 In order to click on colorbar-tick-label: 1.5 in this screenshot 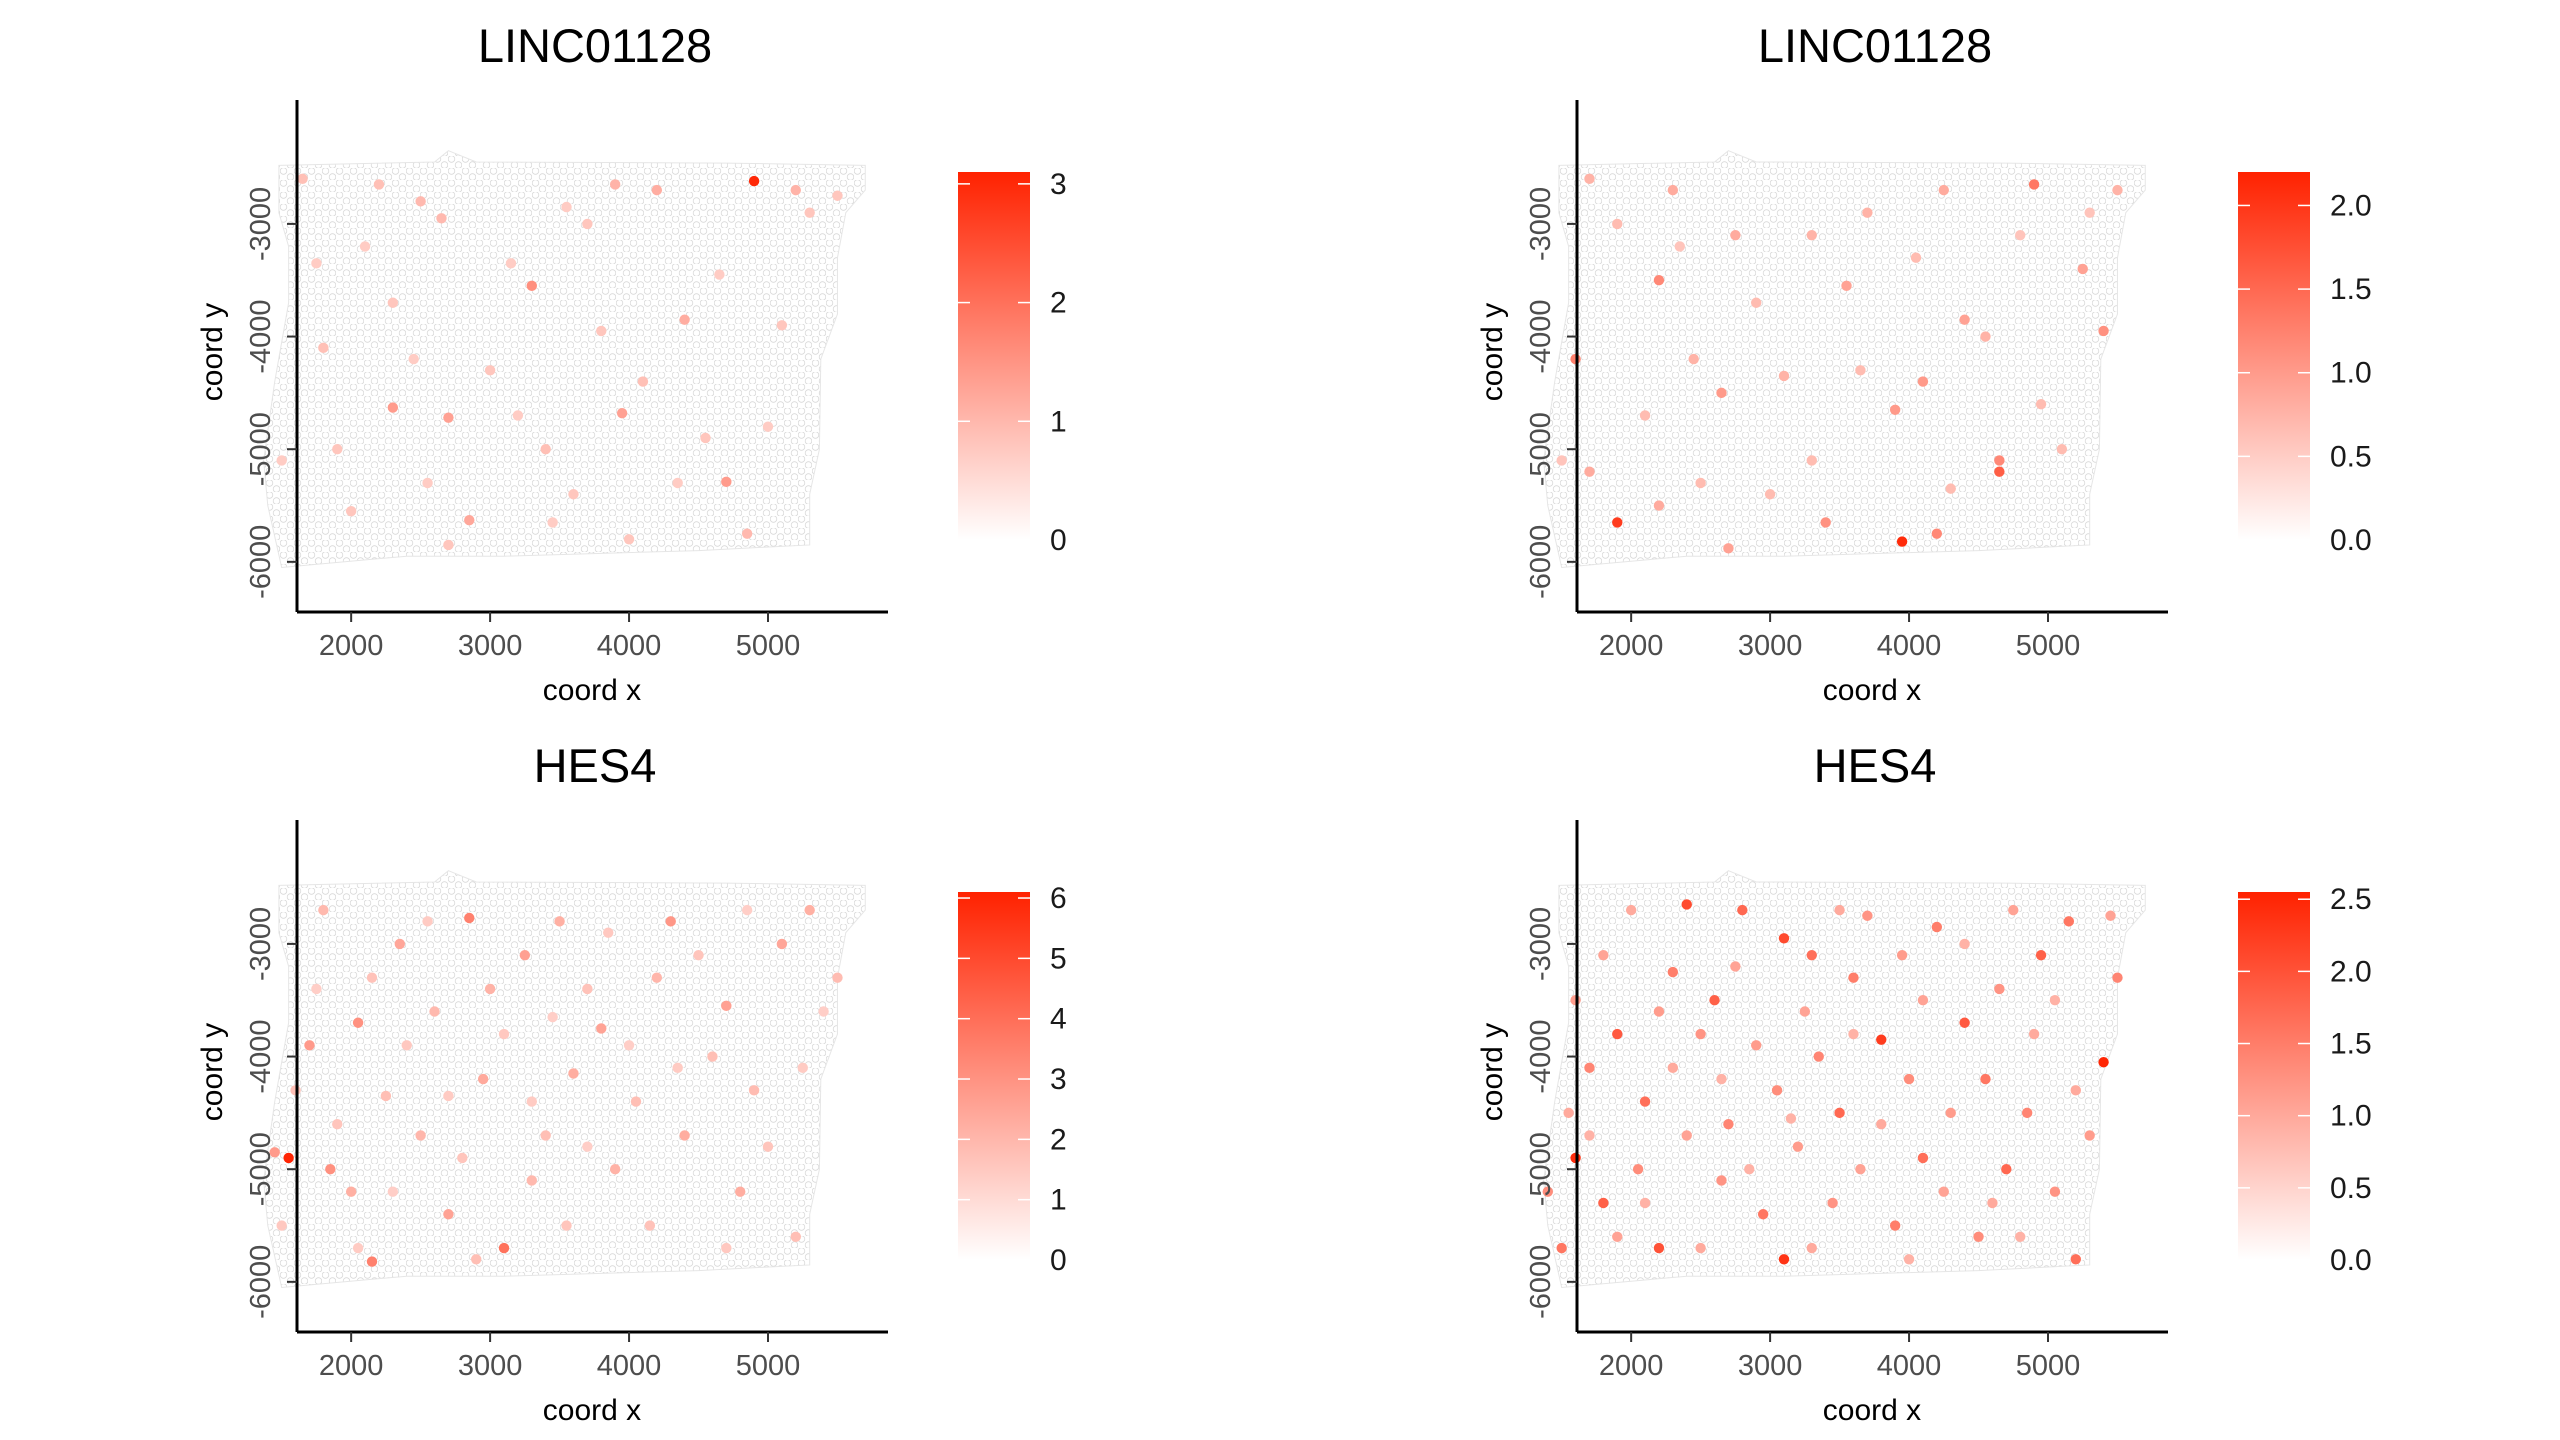, I will do `click(2351, 289)`.